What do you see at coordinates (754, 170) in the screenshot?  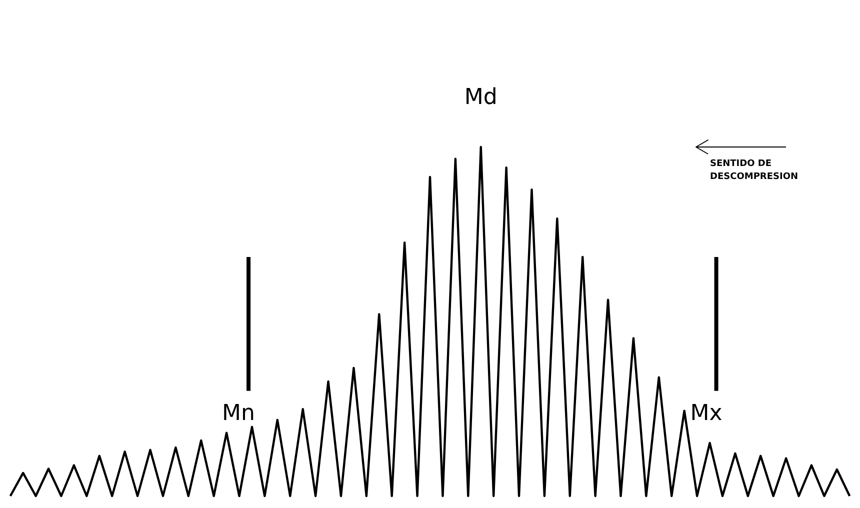 I see `annotation: SENTIDO DE DESCOMPRESION` at bounding box center [754, 170].